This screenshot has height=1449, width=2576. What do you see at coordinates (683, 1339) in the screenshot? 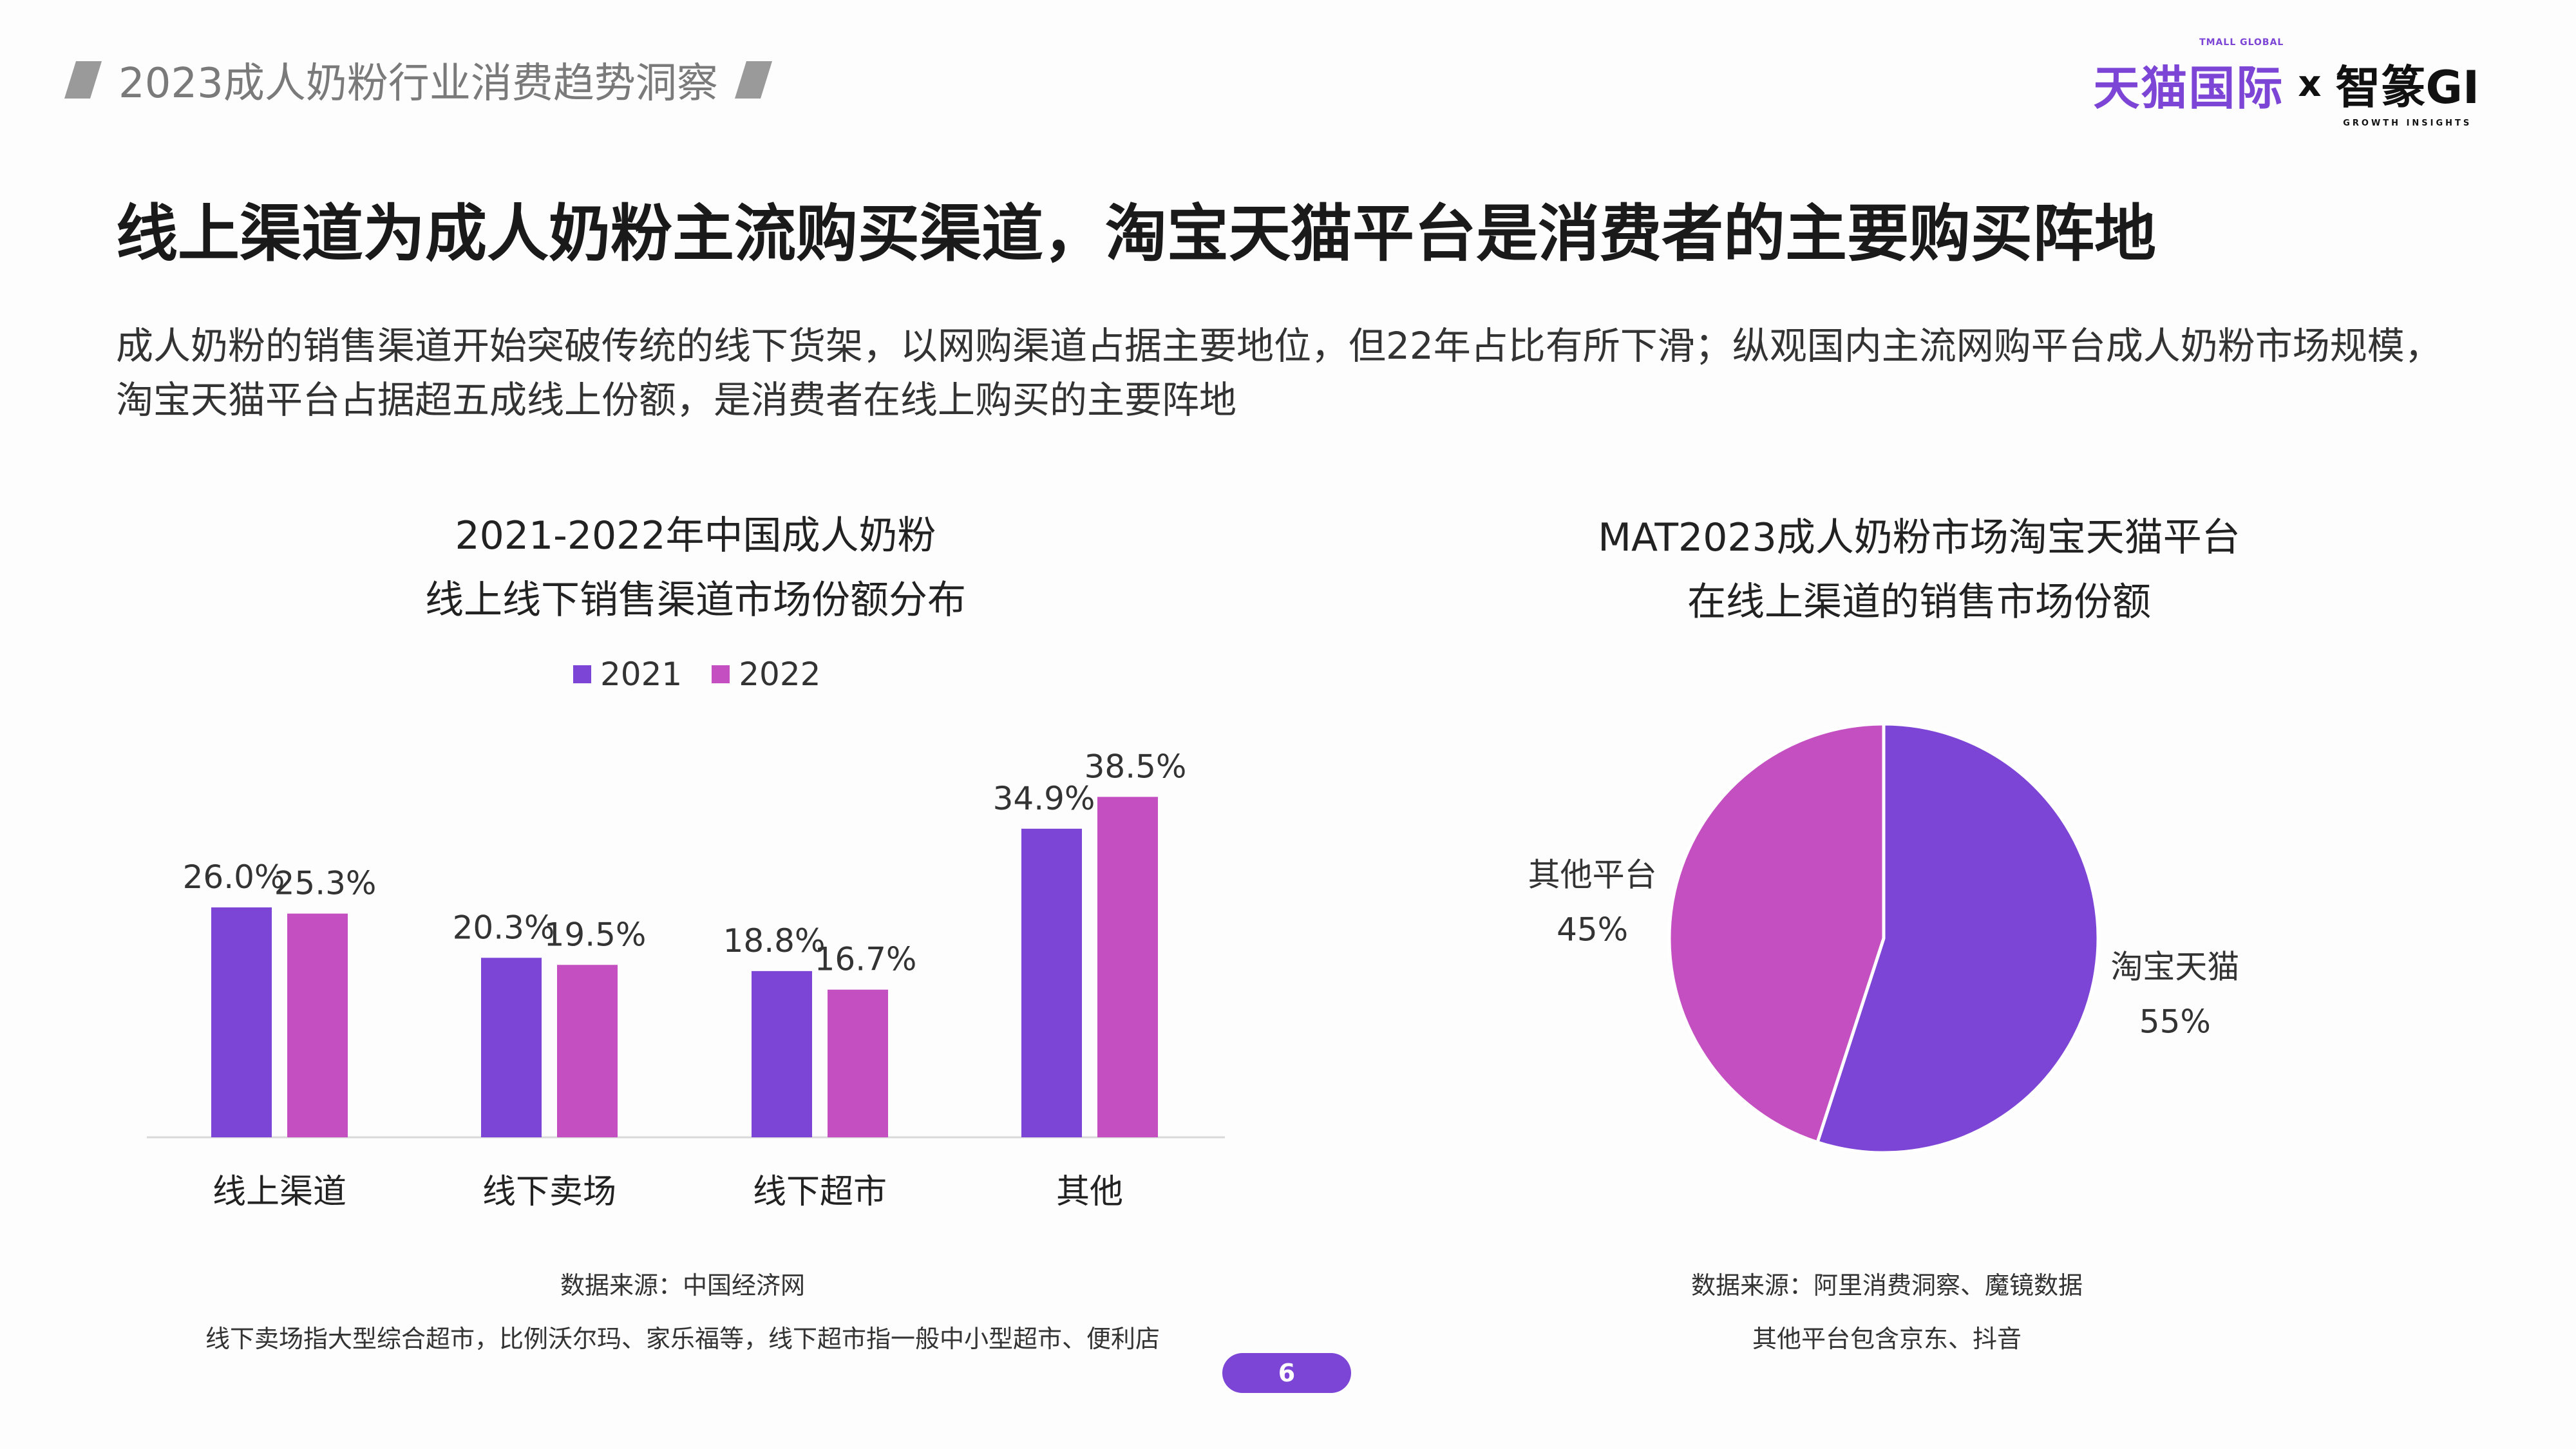
I see `bar-chart-note: 线下卖场指大型综合超市，比例沃尔玛、家乐福等，线下超市指一般中小型超市、便利店` at bounding box center [683, 1339].